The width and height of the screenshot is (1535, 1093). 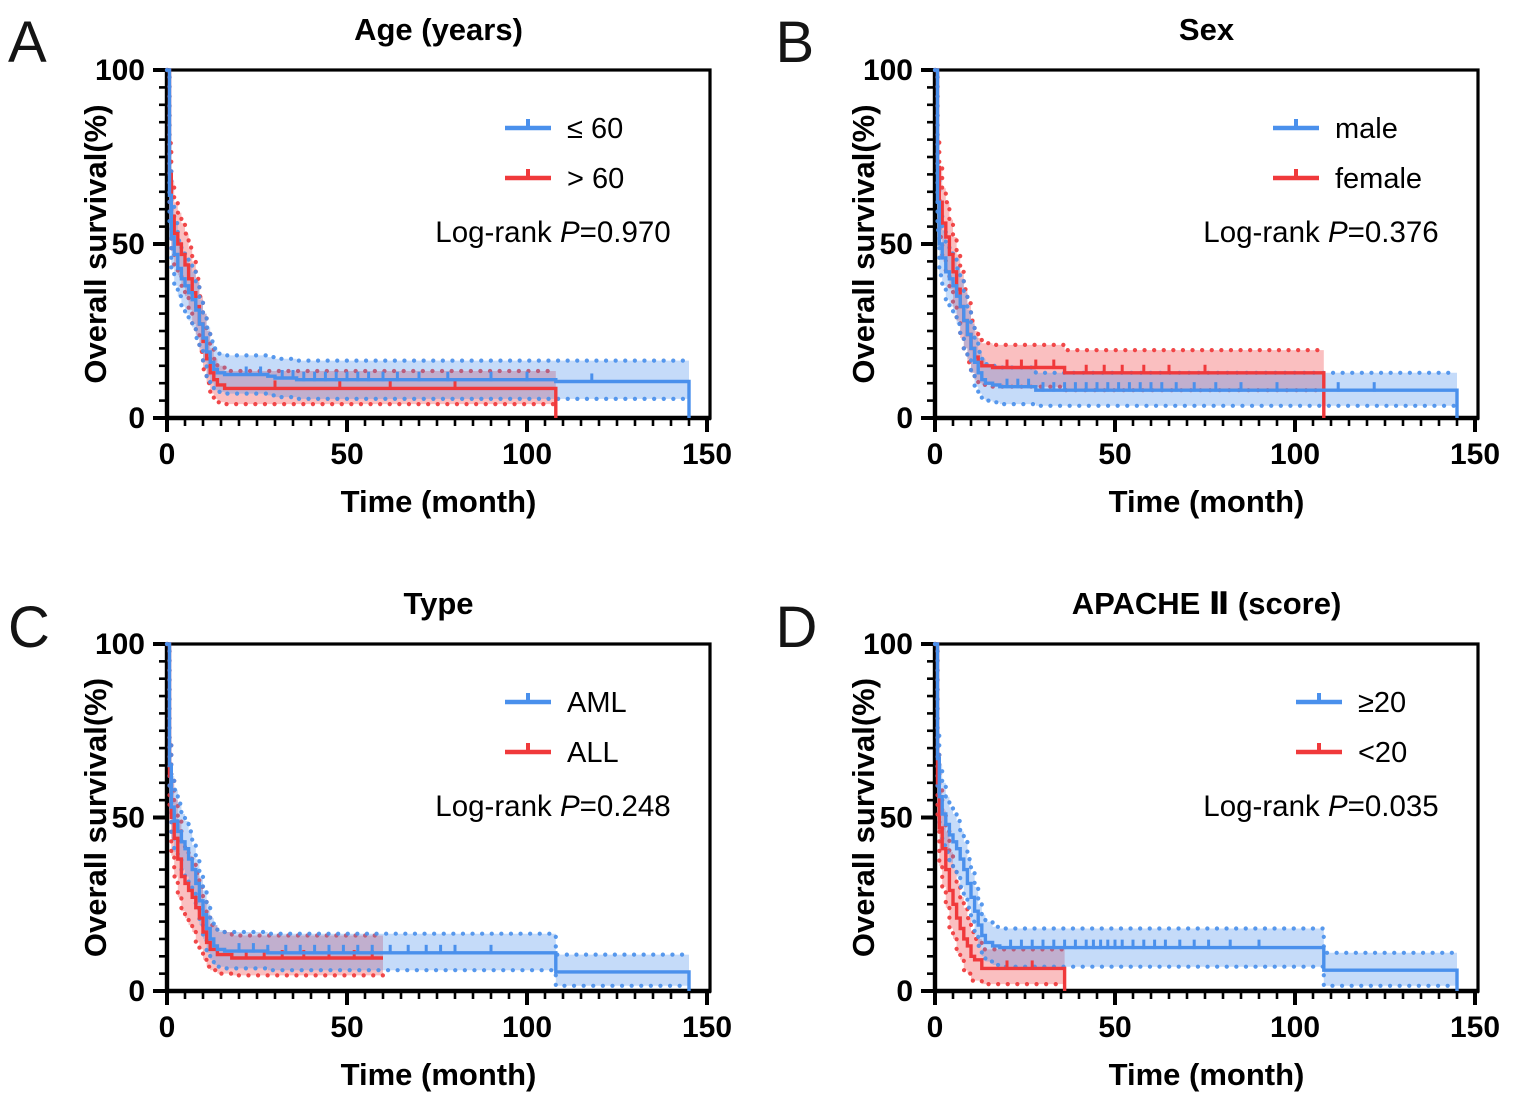 I want to click on panel-title: Type, so click(x=438, y=603).